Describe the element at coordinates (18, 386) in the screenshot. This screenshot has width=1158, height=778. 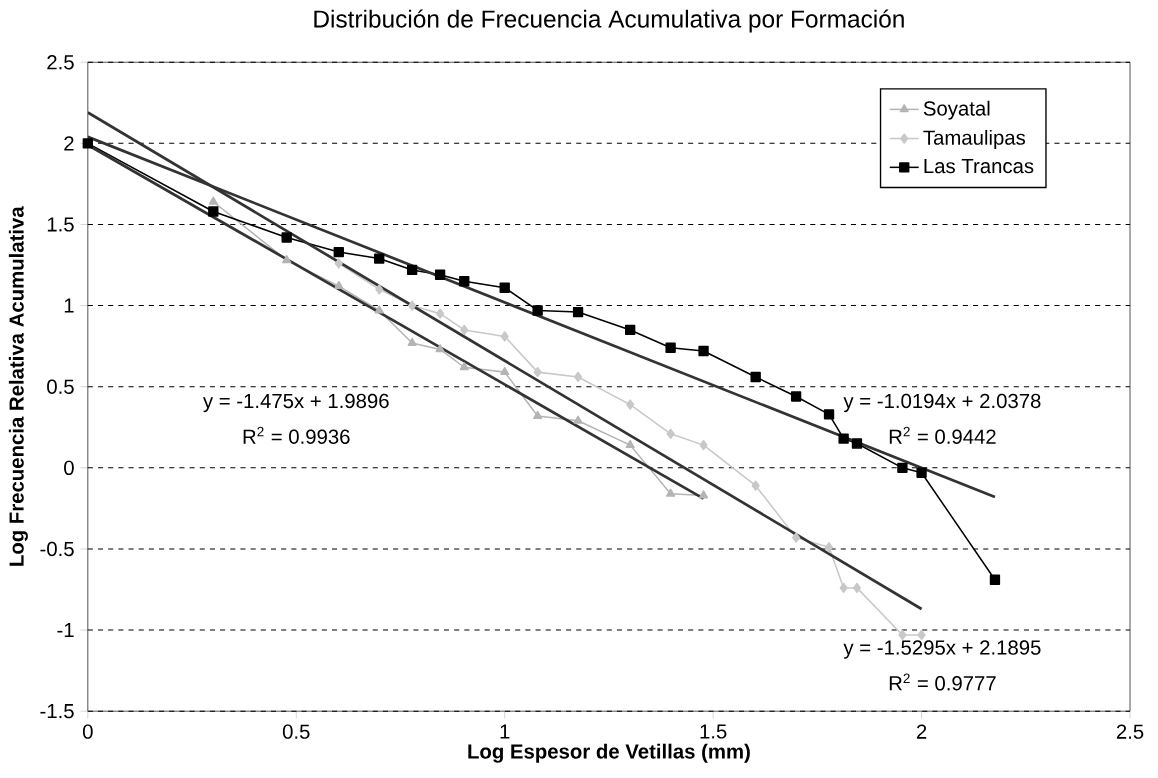
I see `y-axis-title: Log Frecuencia Relativa Acumulativa` at that location.